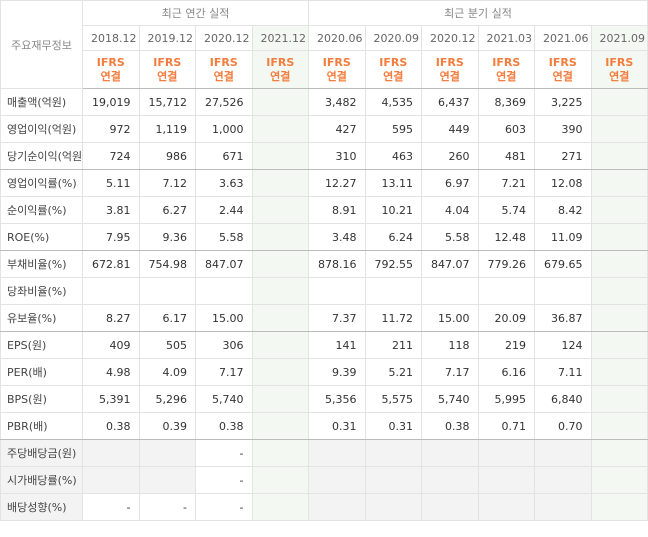  What do you see at coordinates (450, 372) in the screenshot?
I see `cell: 7.17` at bounding box center [450, 372].